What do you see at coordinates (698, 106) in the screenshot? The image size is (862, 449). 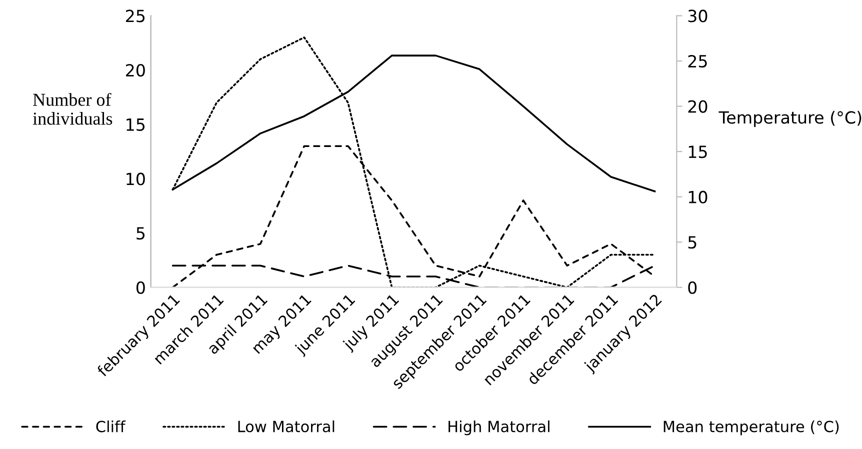 I see `y2-tick-label: 20` at bounding box center [698, 106].